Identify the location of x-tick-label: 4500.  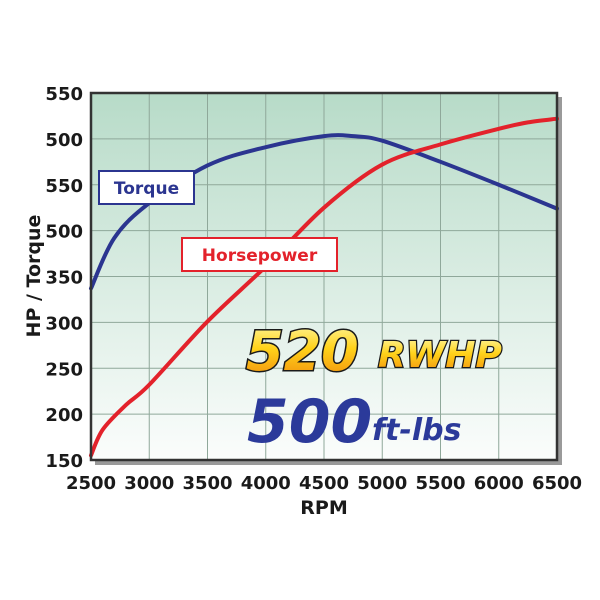
(324, 483).